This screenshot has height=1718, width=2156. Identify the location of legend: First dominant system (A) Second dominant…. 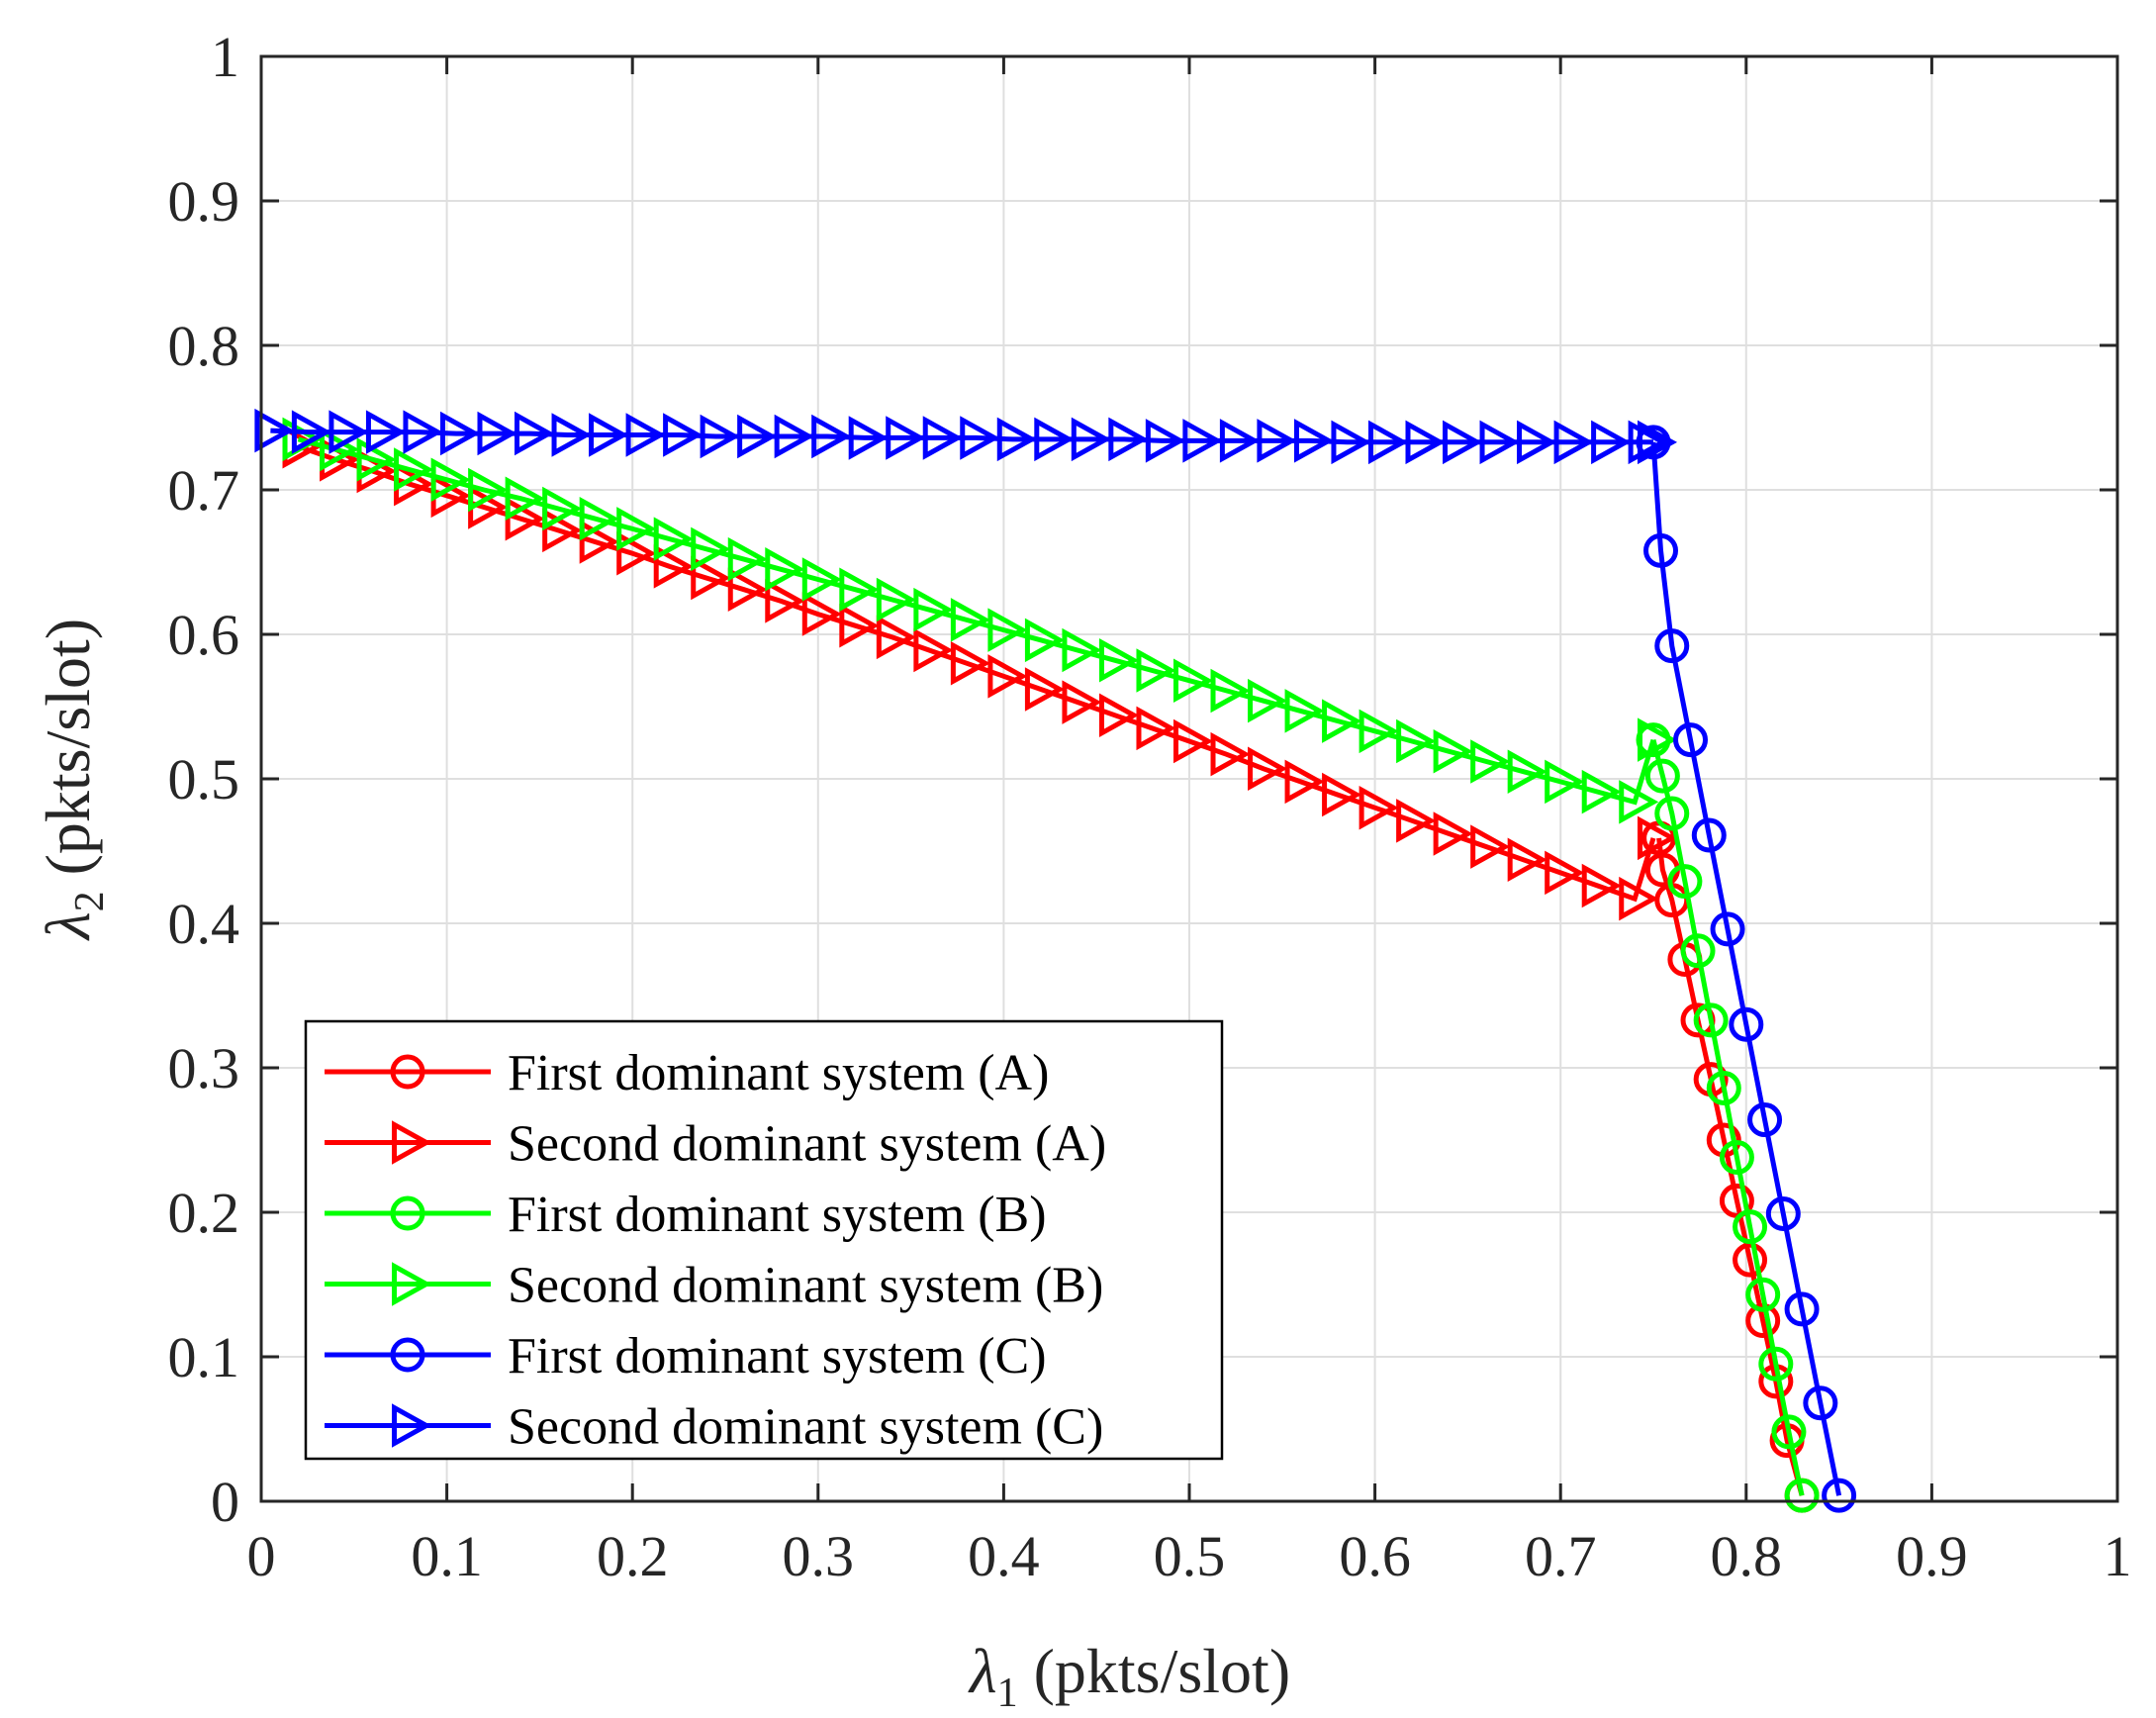
(764, 1240).